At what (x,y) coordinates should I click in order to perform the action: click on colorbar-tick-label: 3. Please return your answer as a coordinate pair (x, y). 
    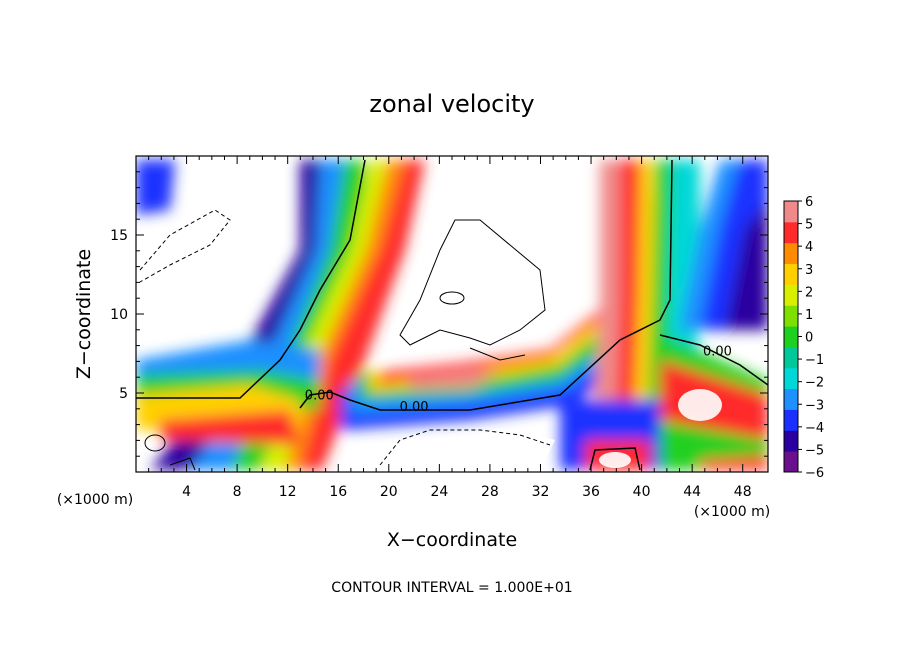
    Looking at the image, I should click on (809, 270).